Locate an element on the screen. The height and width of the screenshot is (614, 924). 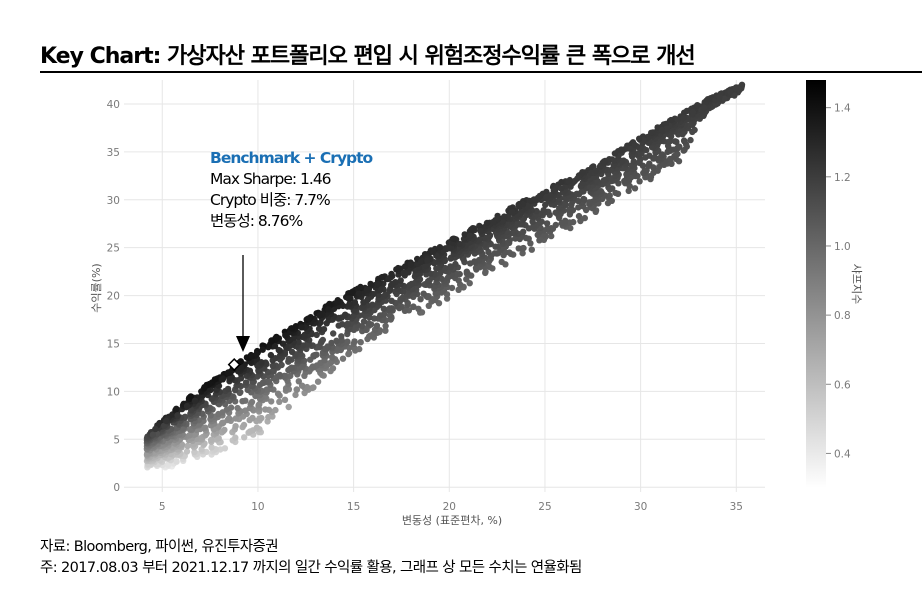
annotation-arrowhead is located at coordinates (243, 344).